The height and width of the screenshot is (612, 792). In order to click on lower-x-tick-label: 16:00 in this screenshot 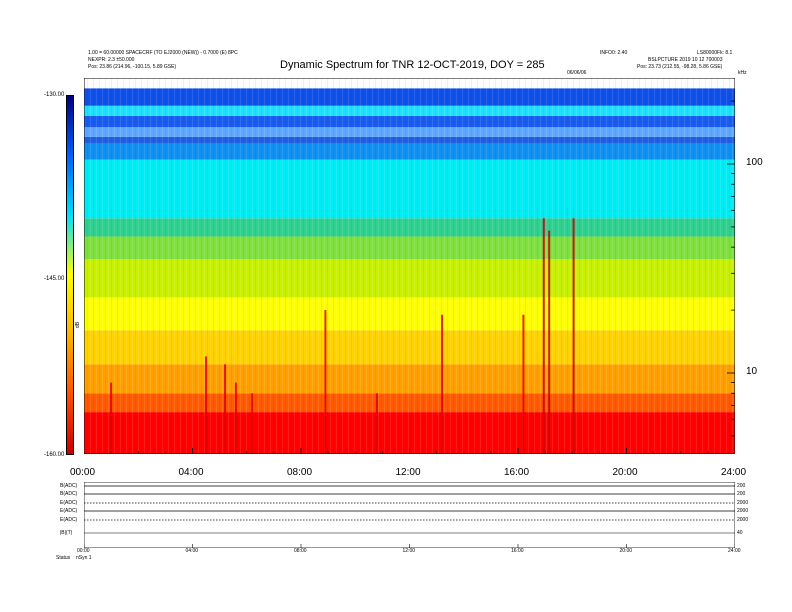, I will do `click(517, 551)`.